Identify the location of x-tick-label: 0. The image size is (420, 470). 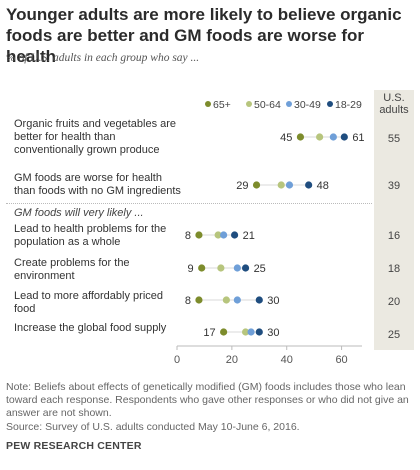
(177, 360).